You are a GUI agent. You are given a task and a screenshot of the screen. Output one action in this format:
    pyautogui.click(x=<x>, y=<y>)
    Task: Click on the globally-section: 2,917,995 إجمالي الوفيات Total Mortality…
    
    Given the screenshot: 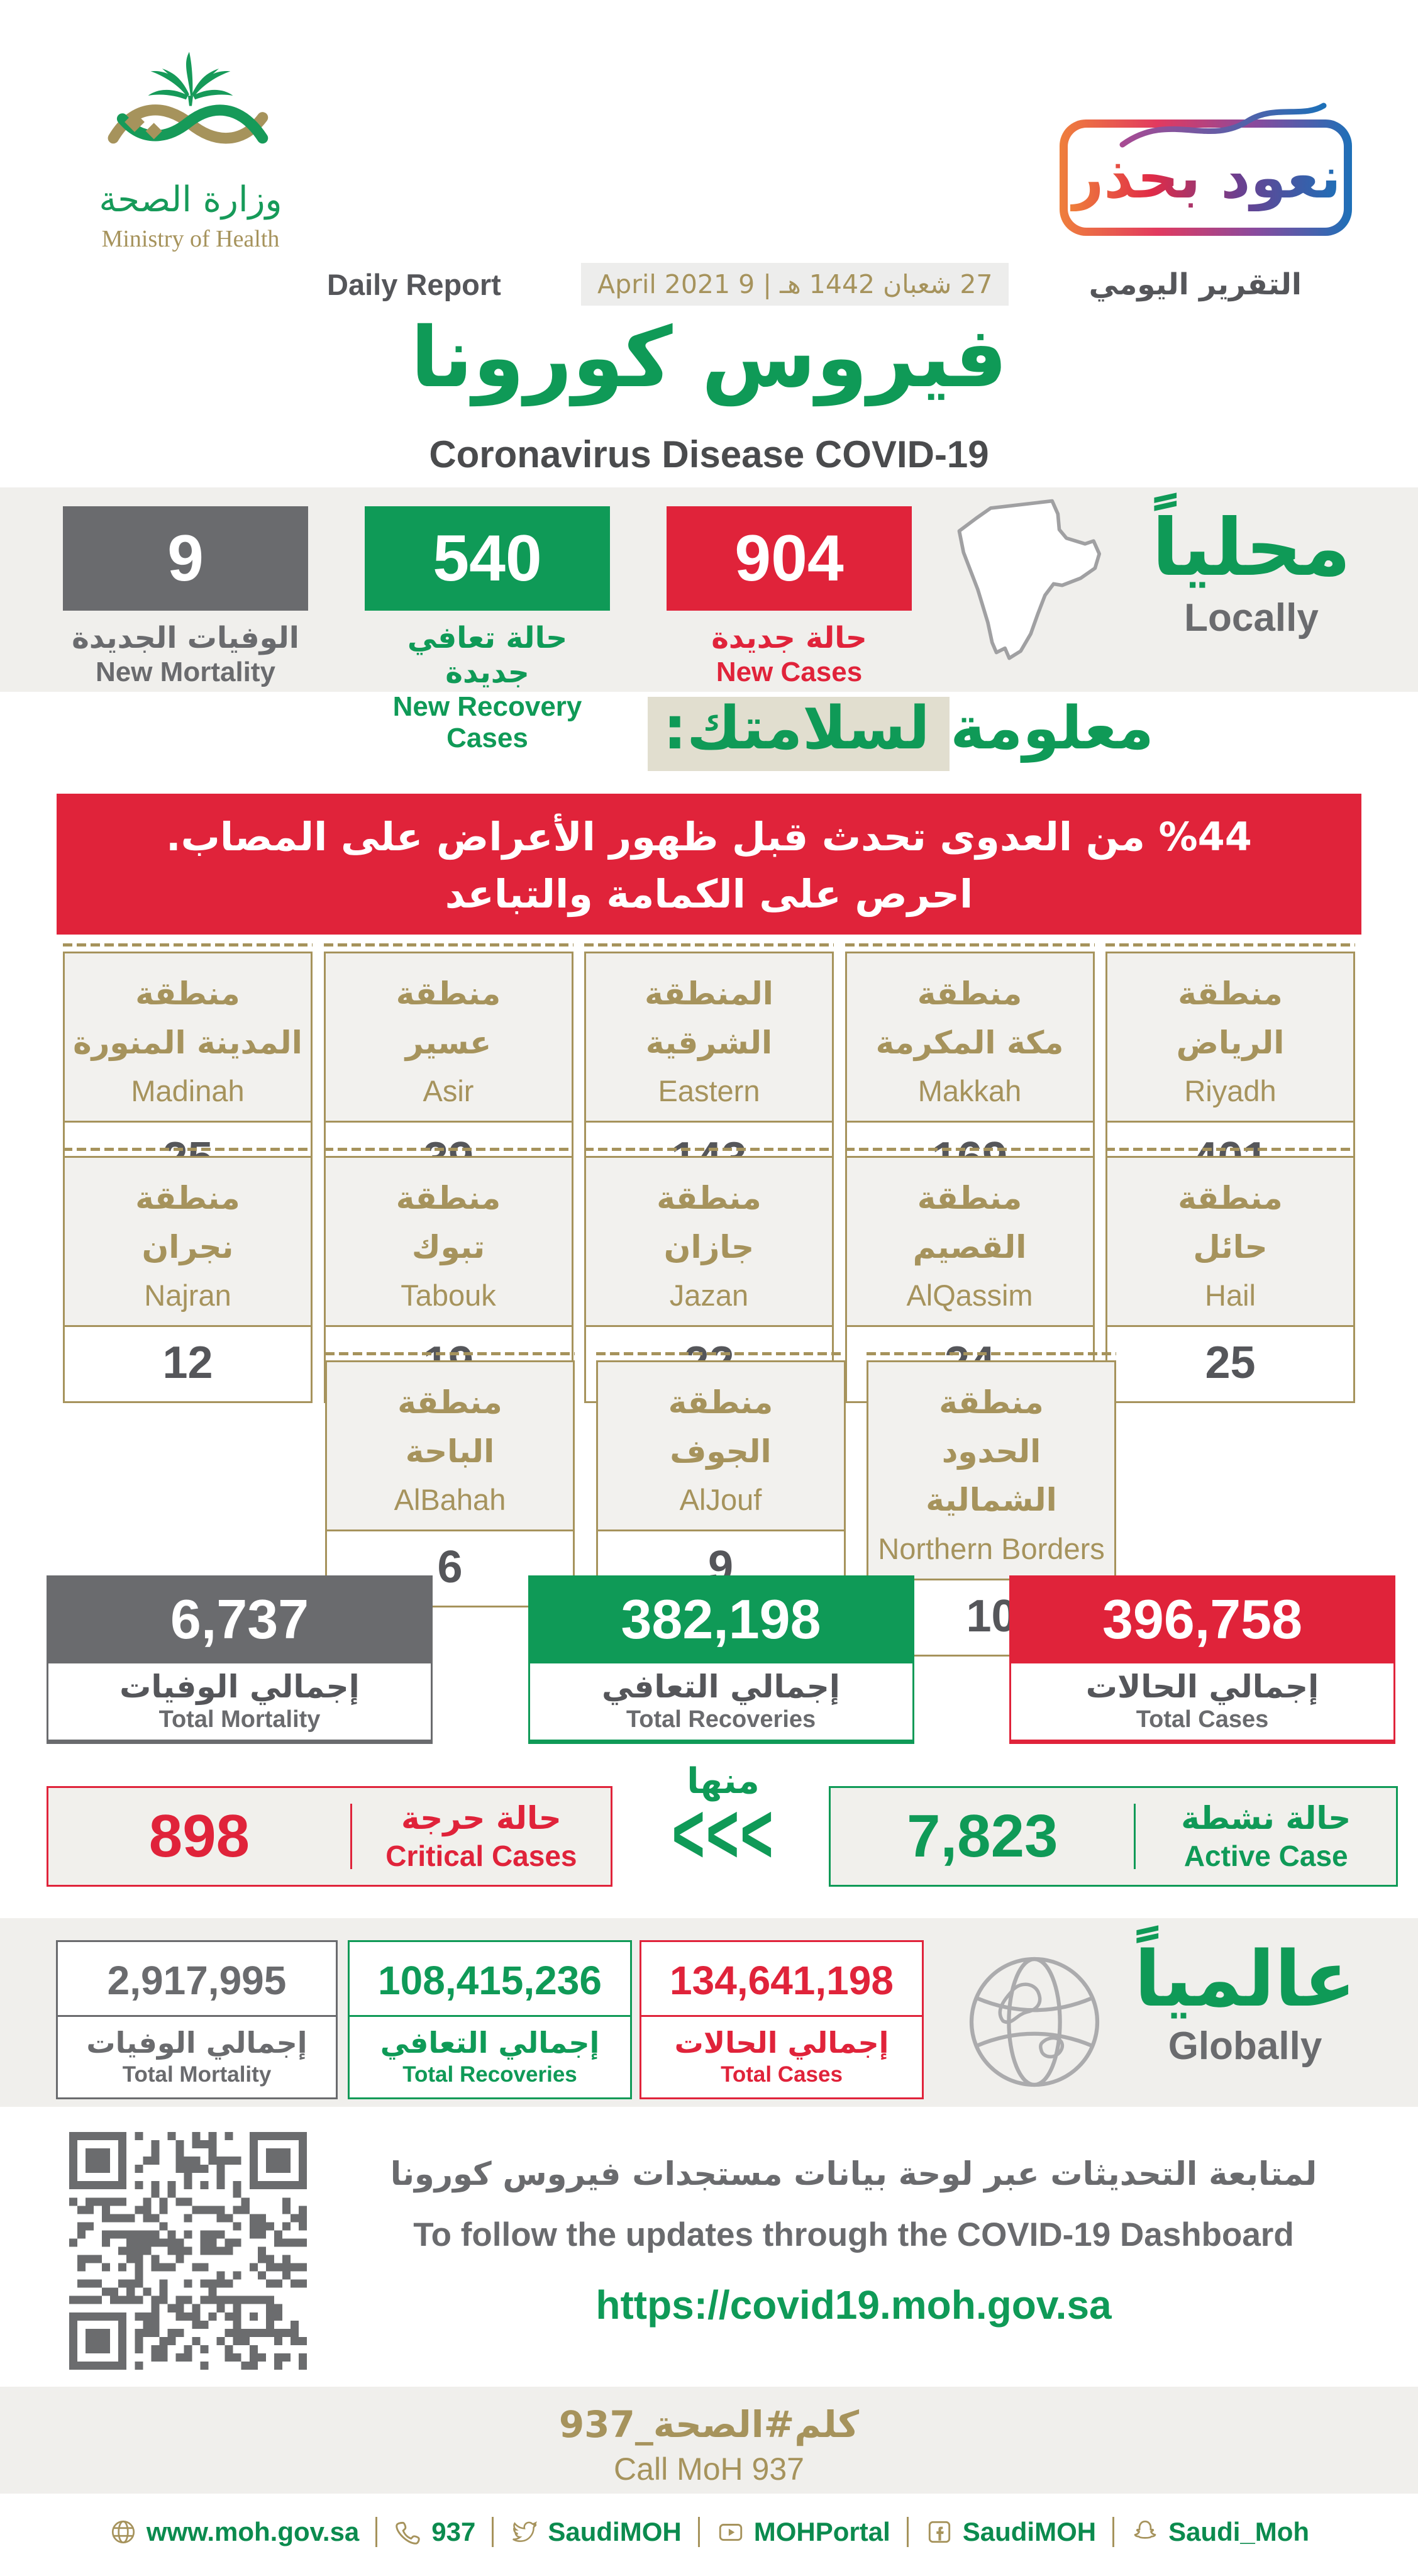 What is the action you would take?
    pyautogui.click(x=709, y=2012)
    